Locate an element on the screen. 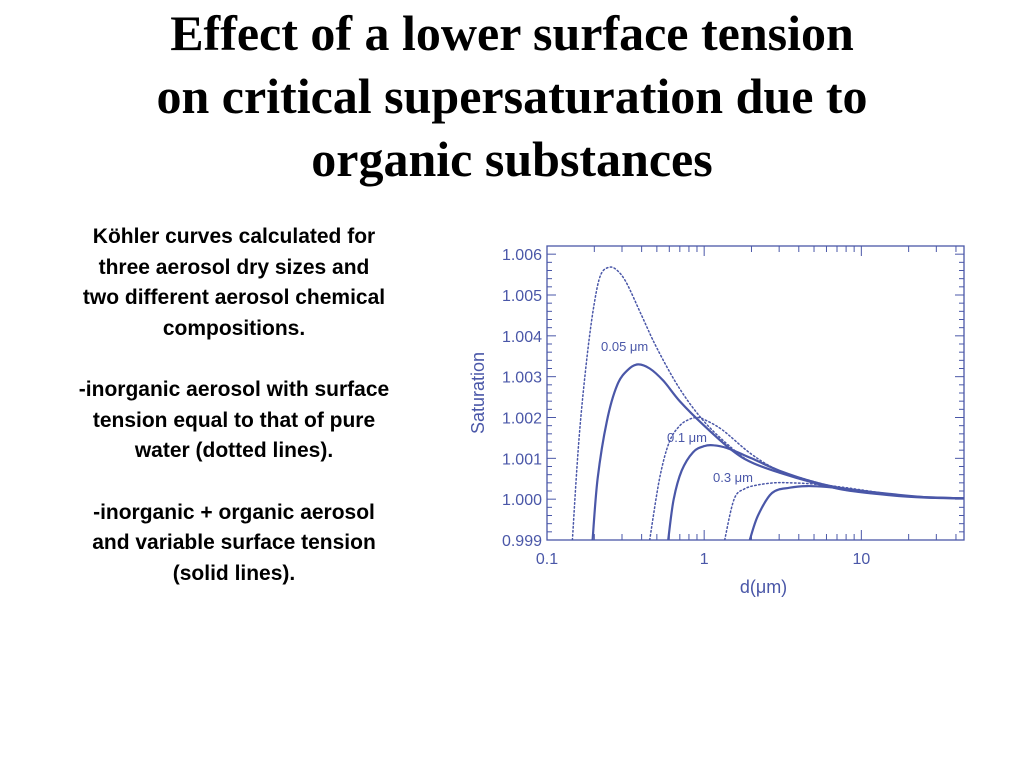 The image size is (1024, 768). y-tick-label: 1.001 is located at coordinates (522, 459).